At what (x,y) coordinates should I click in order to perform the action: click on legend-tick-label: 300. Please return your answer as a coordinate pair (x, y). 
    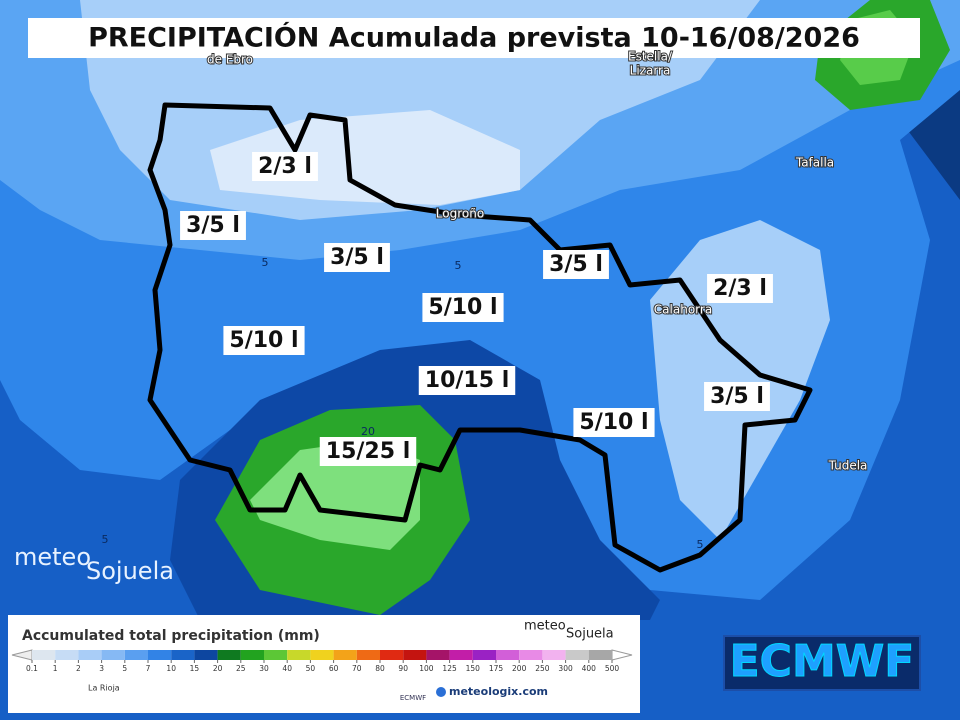
    Looking at the image, I should click on (565, 668).